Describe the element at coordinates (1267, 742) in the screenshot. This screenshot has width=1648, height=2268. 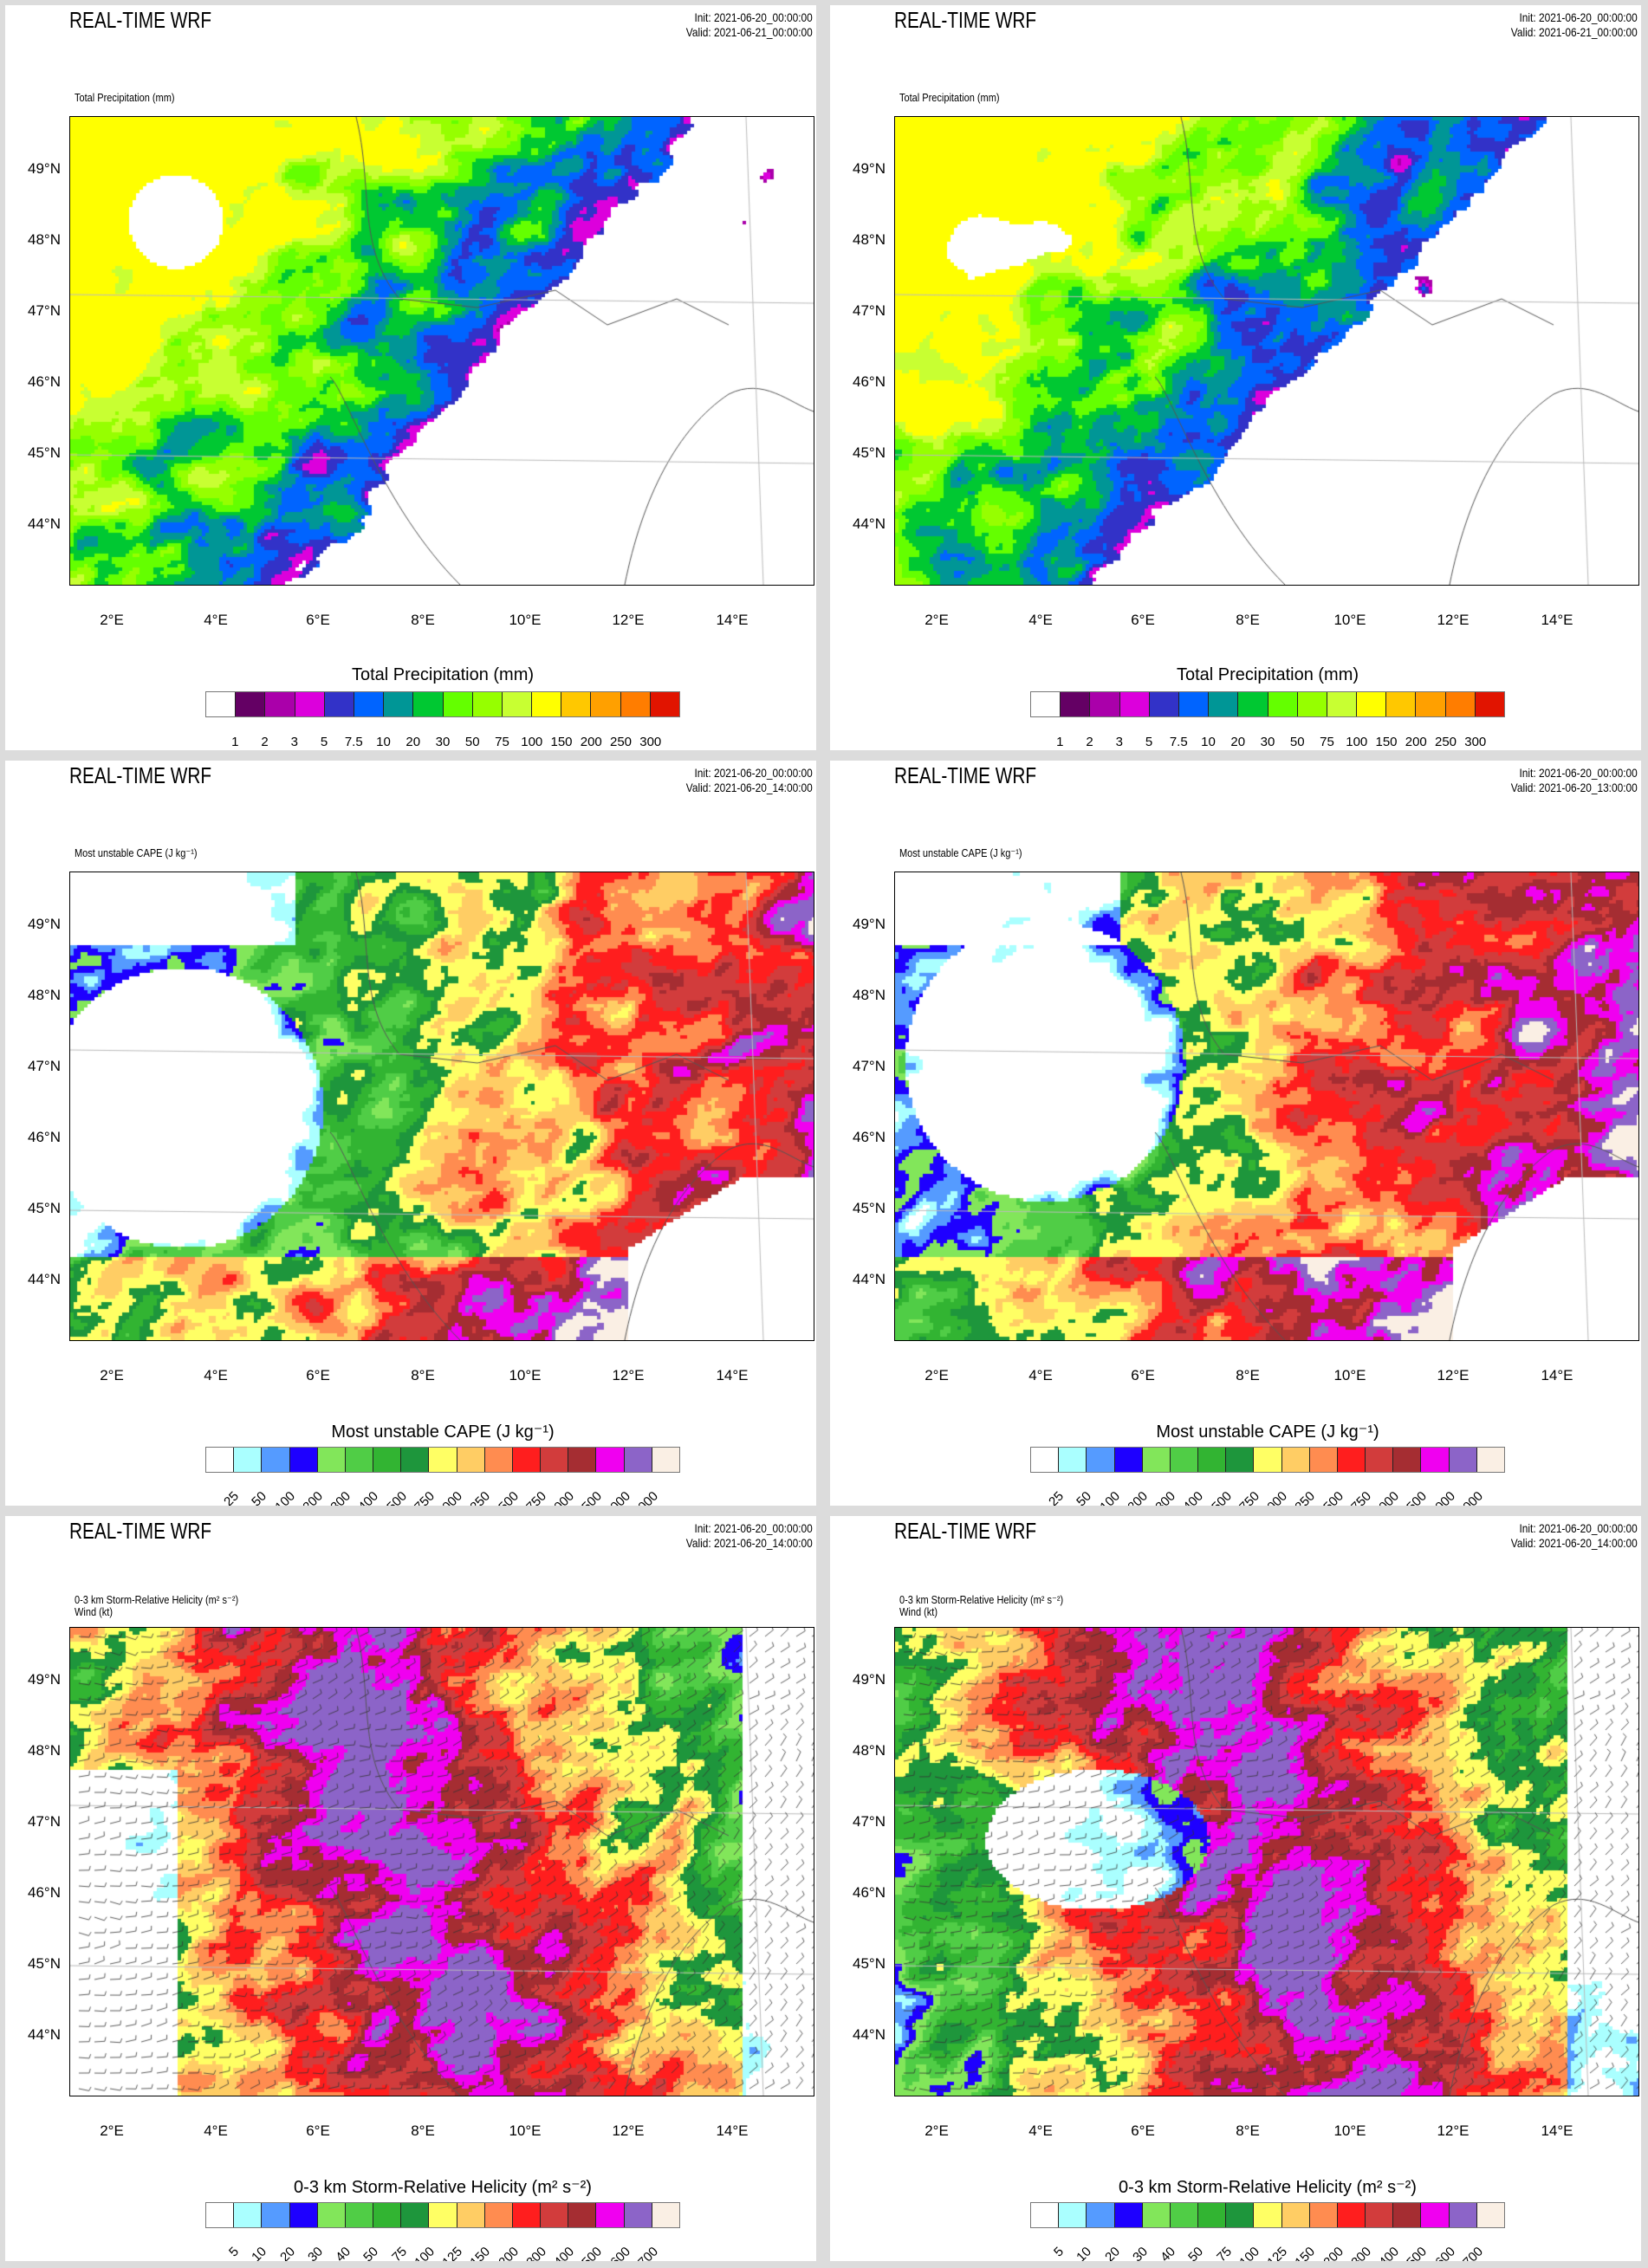
I see `colorbar-tick-label: 30` at that location.